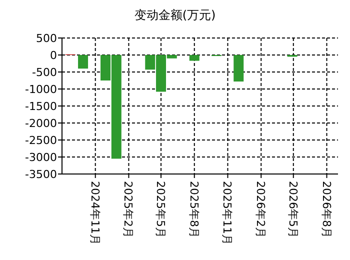 This screenshot has width=350, height=260. Describe the element at coordinates (326, 209) in the screenshot. I see `x-tick-label: 2026年8月` at that location.